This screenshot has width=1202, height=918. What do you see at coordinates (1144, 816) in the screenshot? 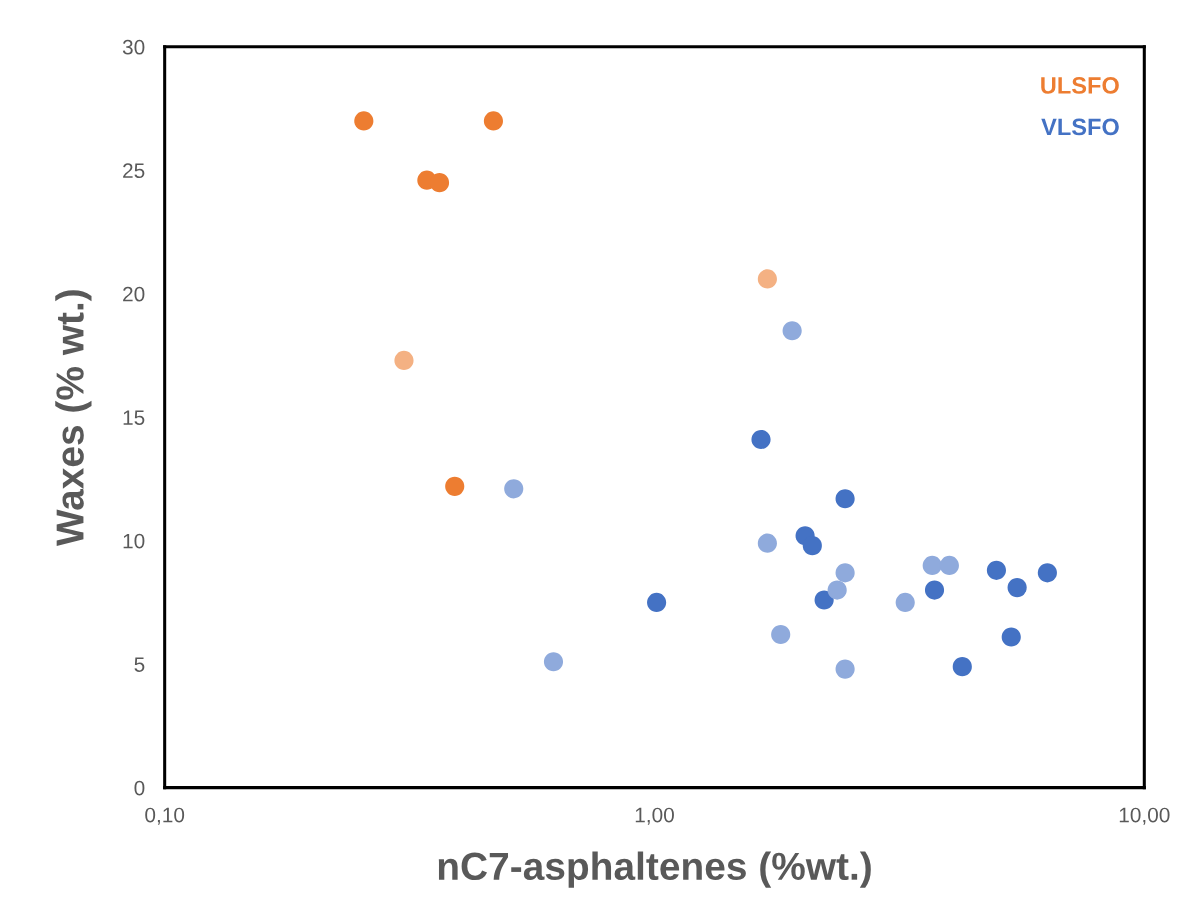
I see `x-tick-label: 10,00` at bounding box center [1144, 816].